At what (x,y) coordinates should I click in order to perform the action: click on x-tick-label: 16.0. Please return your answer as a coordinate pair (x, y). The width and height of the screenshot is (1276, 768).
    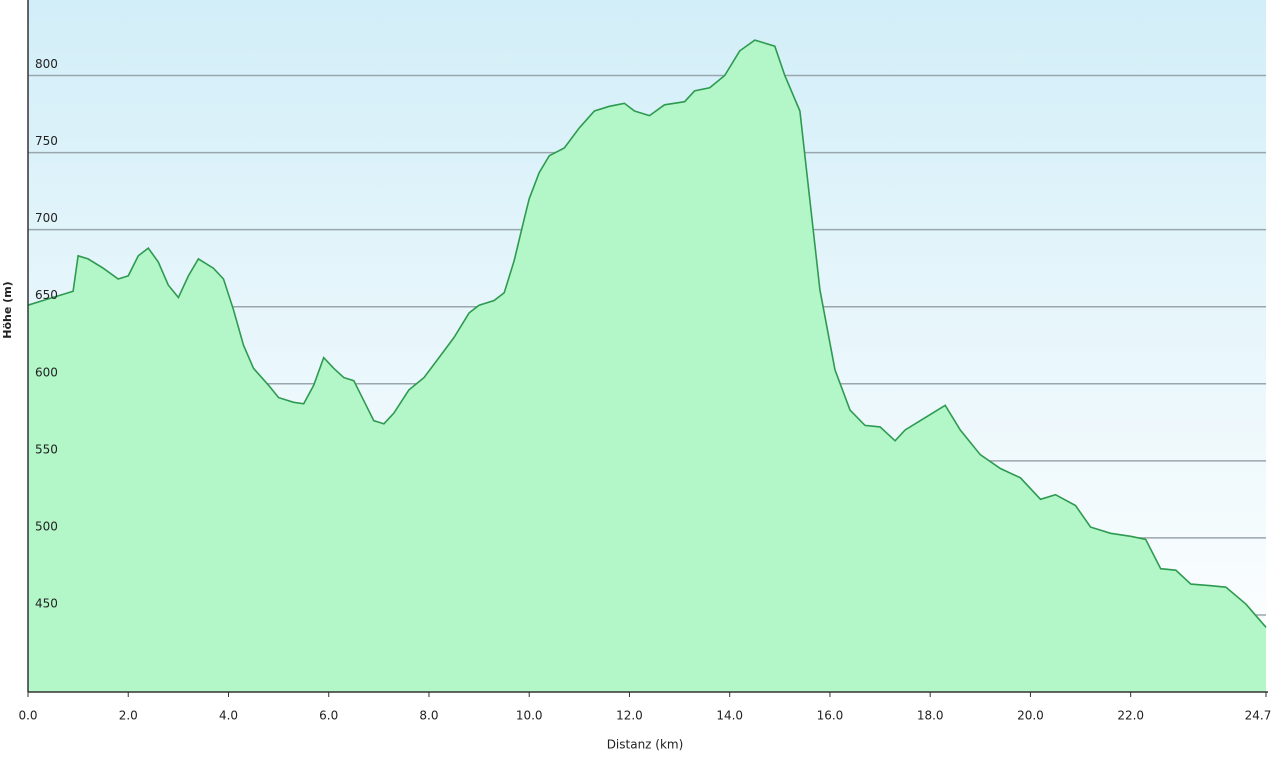
    Looking at the image, I should click on (830, 716).